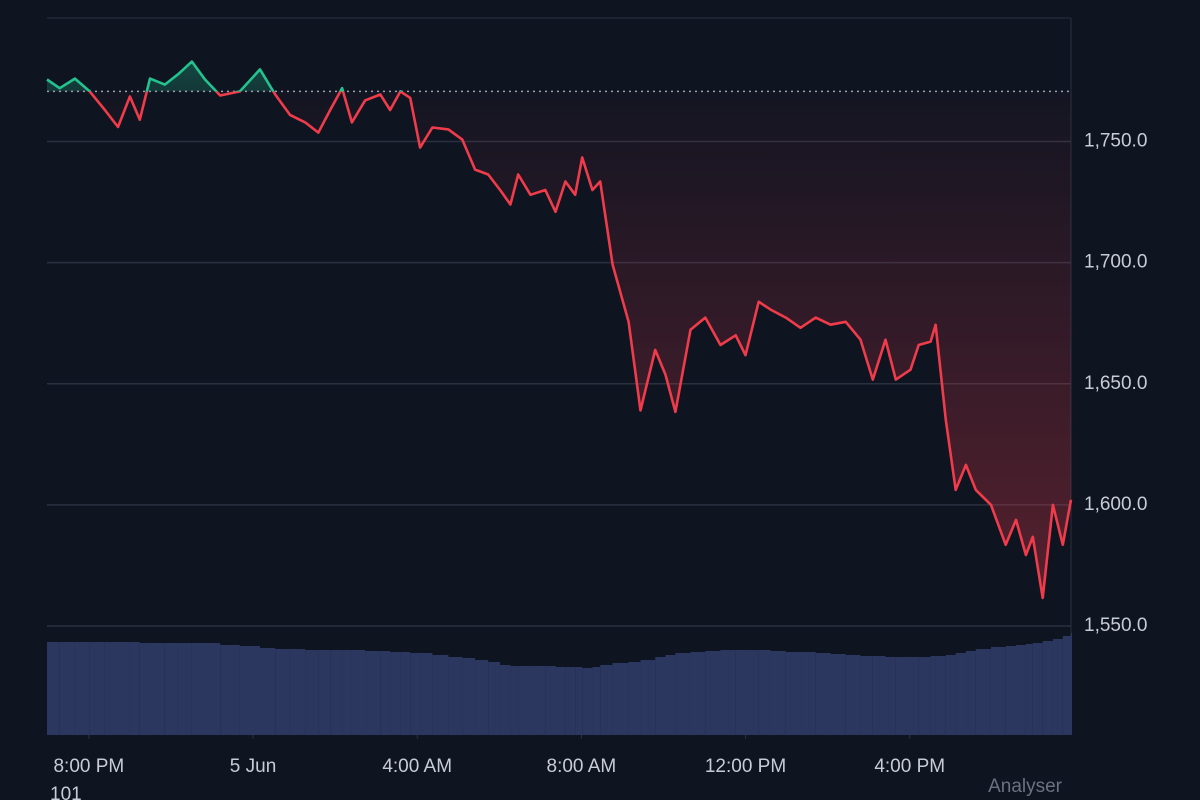 The image size is (1200, 800). I want to click on y-tick-label: 1,550.0, so click(1115, 625).